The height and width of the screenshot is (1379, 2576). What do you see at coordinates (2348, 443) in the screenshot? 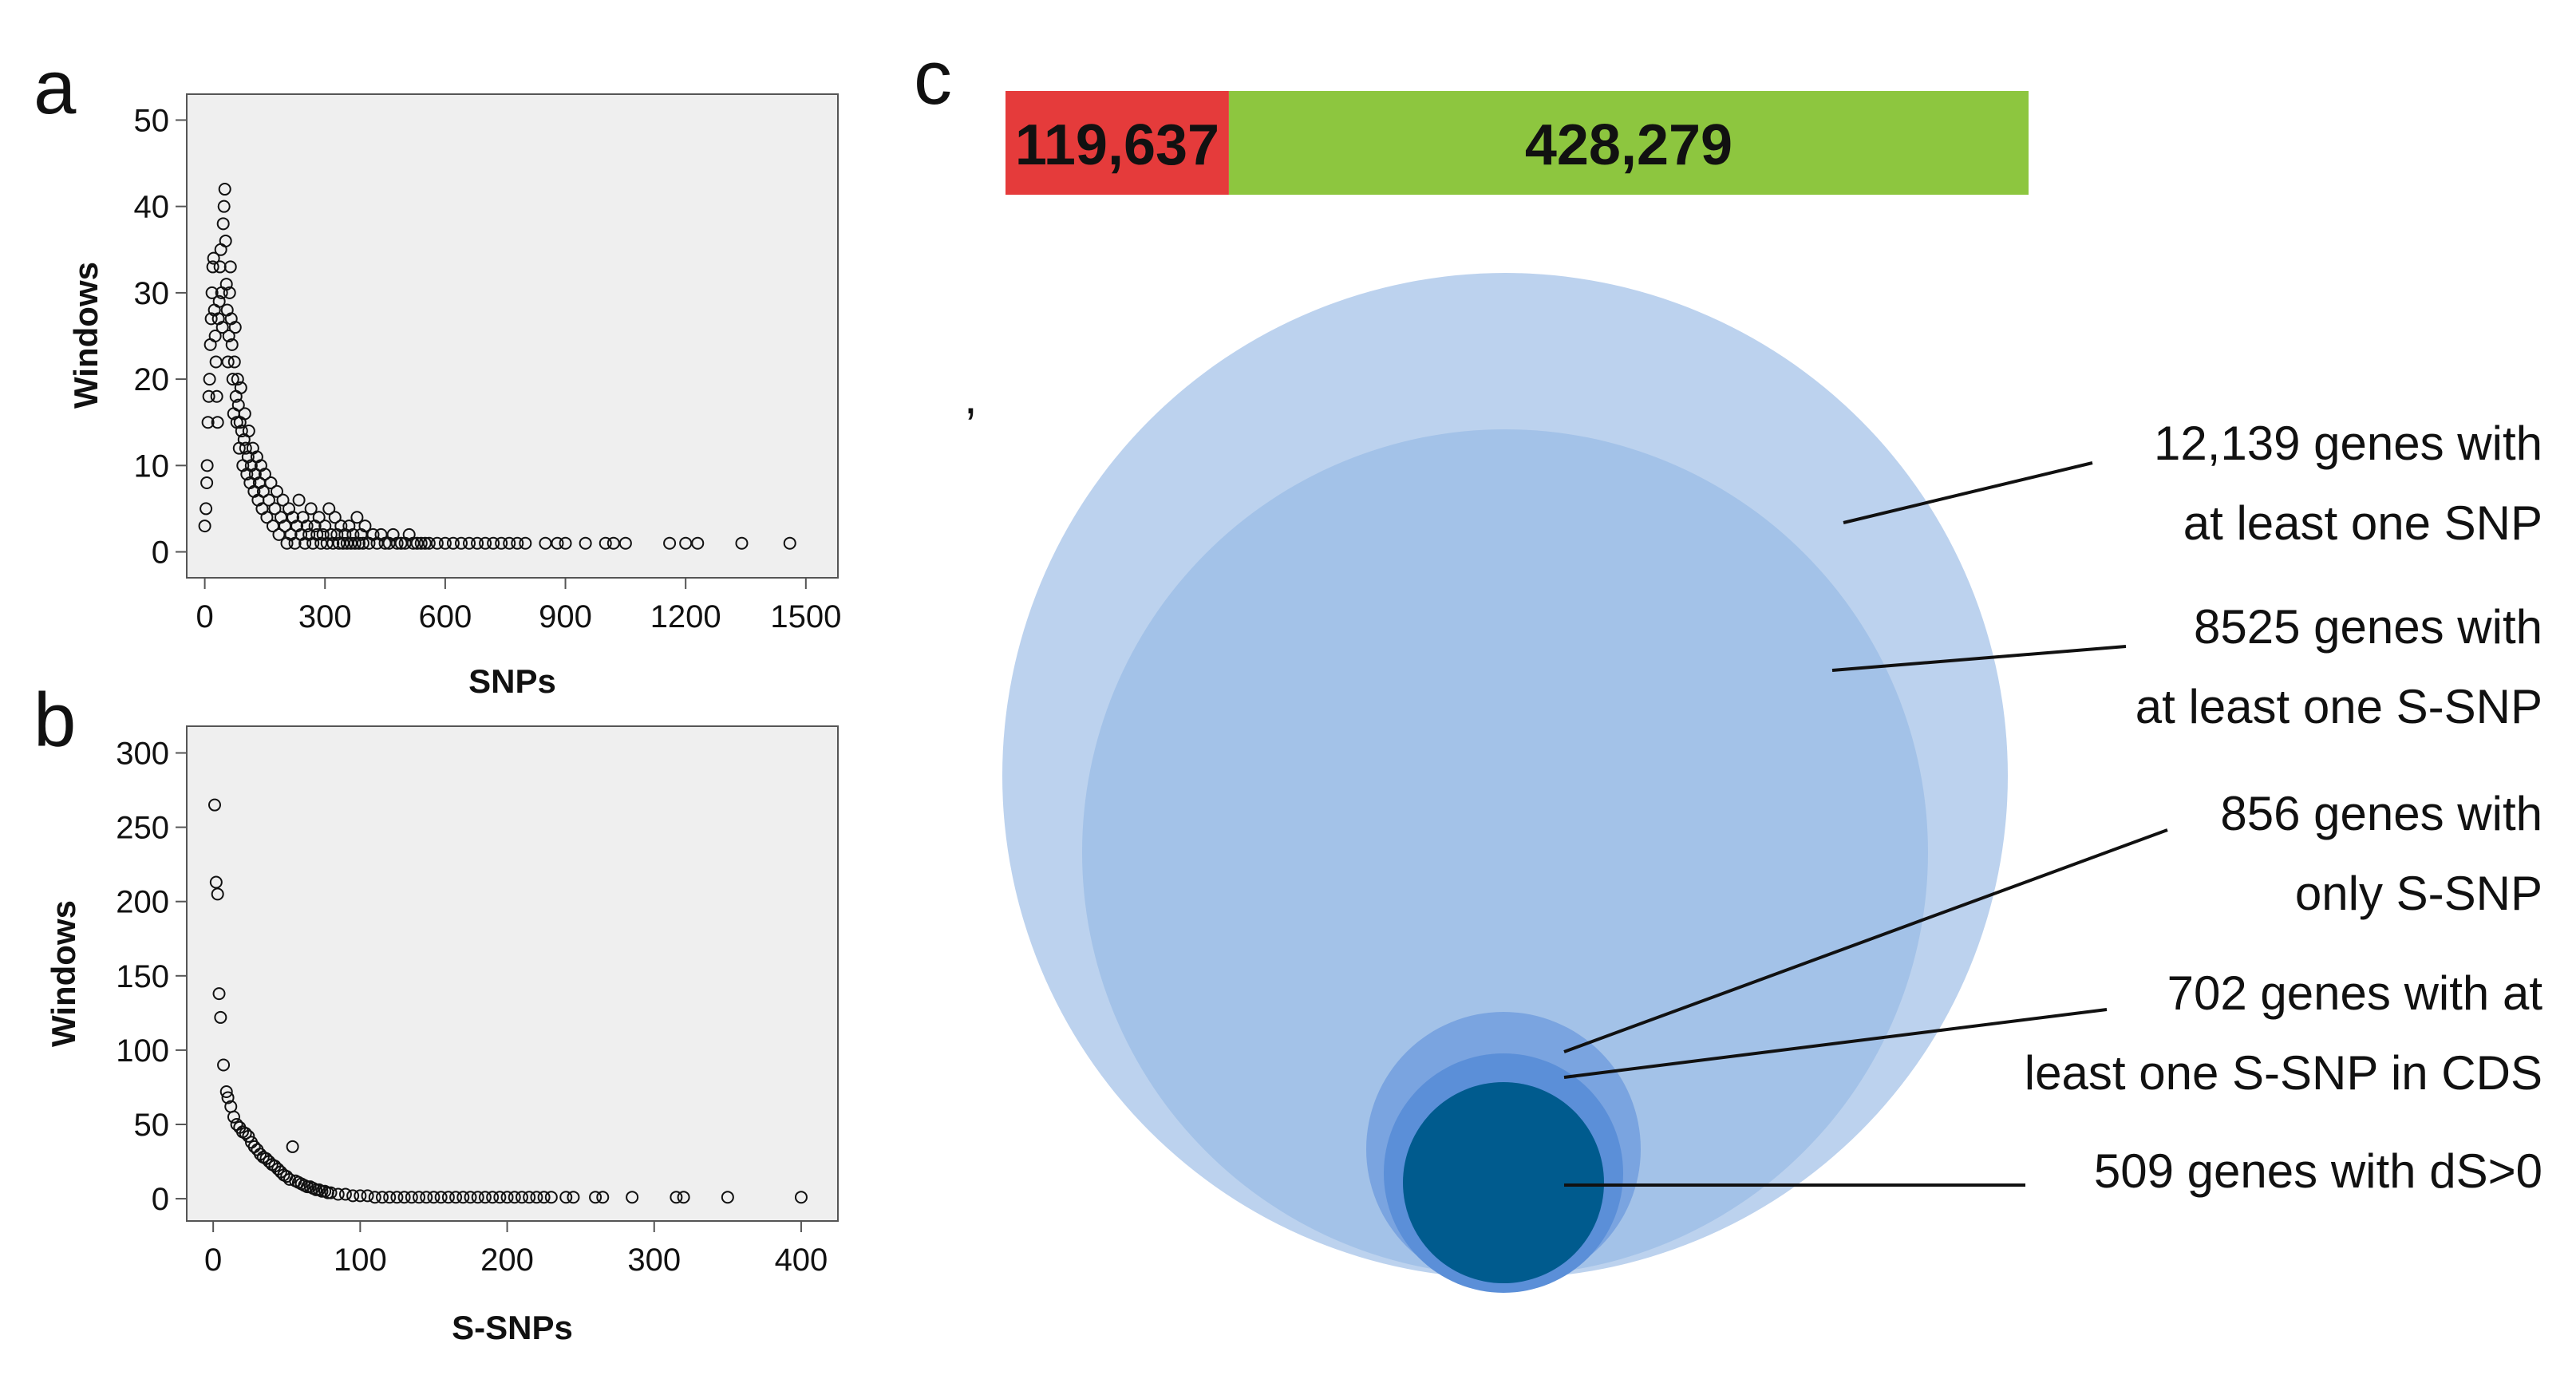
I see `callout-1-line-1: 12,139 genes with` at bounding box center [2348, 443].